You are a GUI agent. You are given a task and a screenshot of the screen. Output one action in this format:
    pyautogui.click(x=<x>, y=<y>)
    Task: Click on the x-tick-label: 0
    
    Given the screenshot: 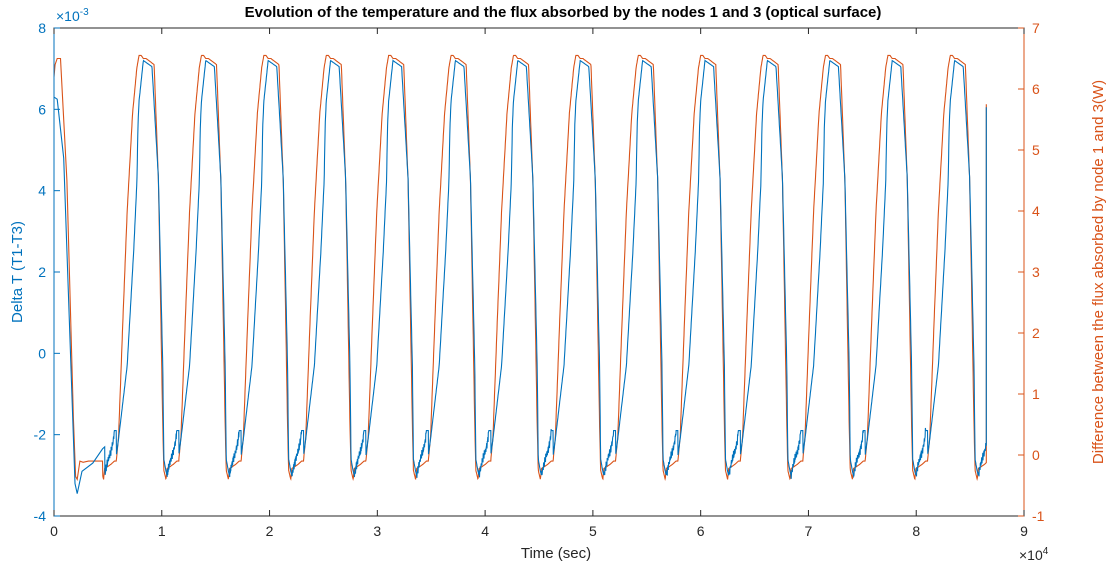 What is the action you would take?
    pyautogui.click(x=54, y=531)
    